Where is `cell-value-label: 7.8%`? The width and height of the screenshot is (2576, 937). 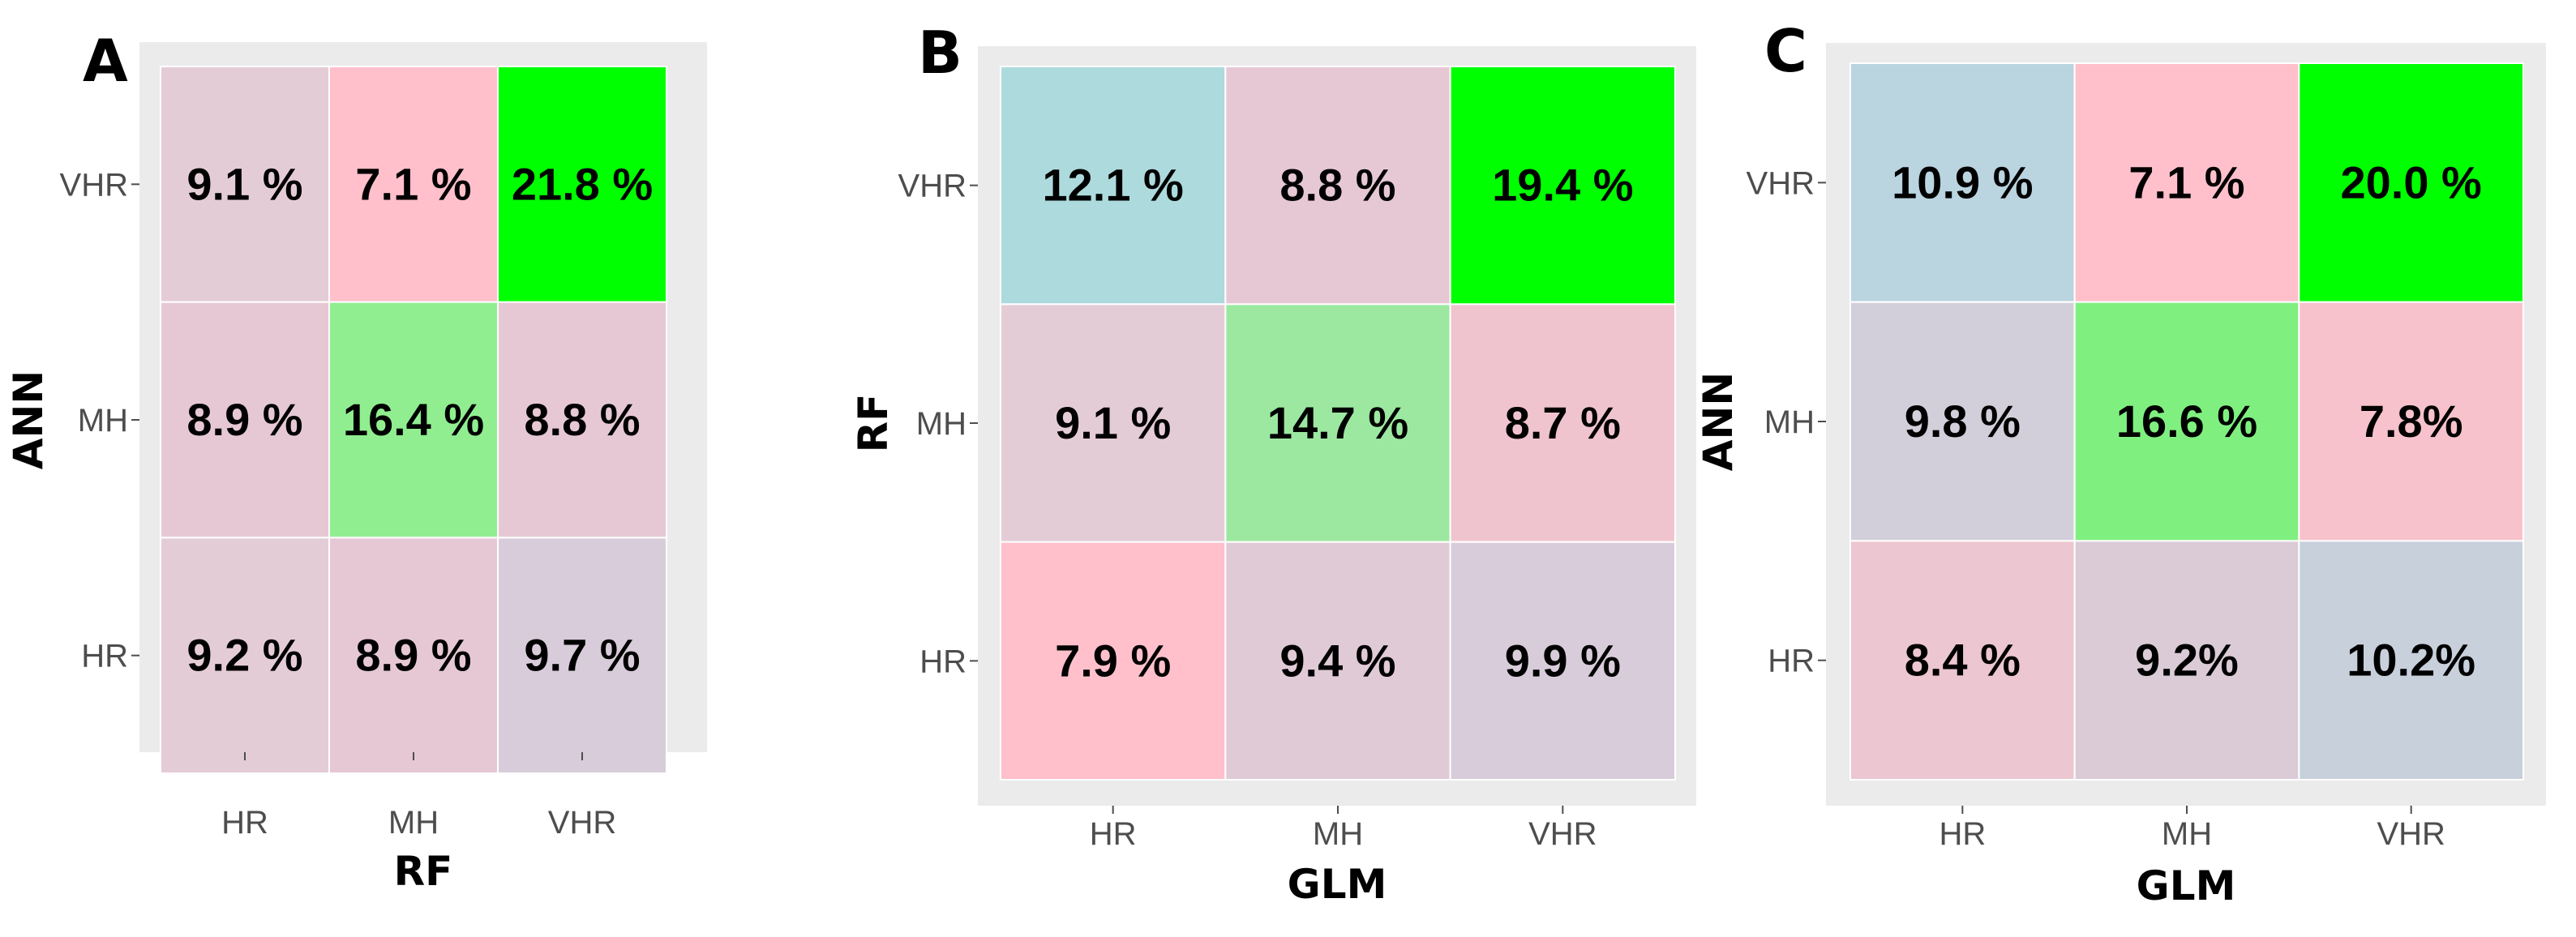 cell-value-label: 7.8% is located at coordinates (2411, 421).